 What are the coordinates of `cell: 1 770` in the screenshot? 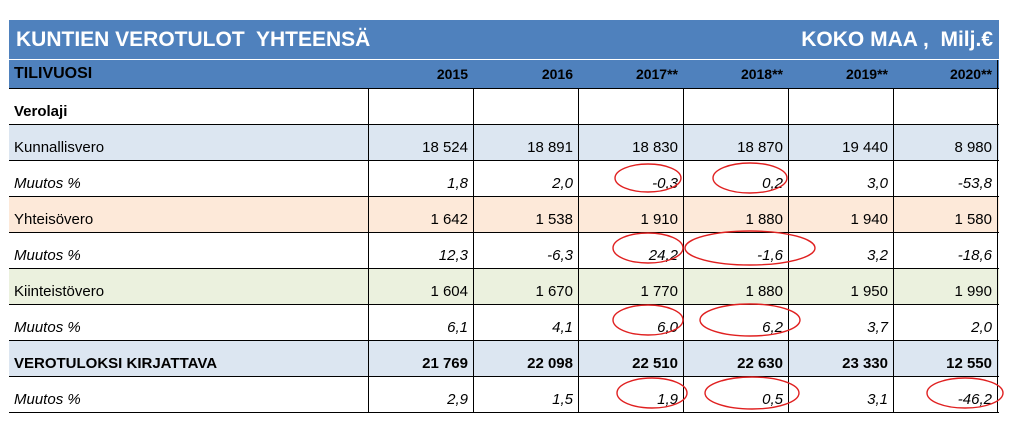 It's located at (630, 286).